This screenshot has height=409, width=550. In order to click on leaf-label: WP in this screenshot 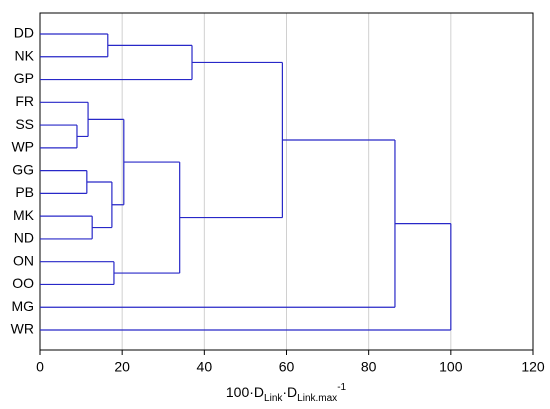, I will do `click(22, 147)`.